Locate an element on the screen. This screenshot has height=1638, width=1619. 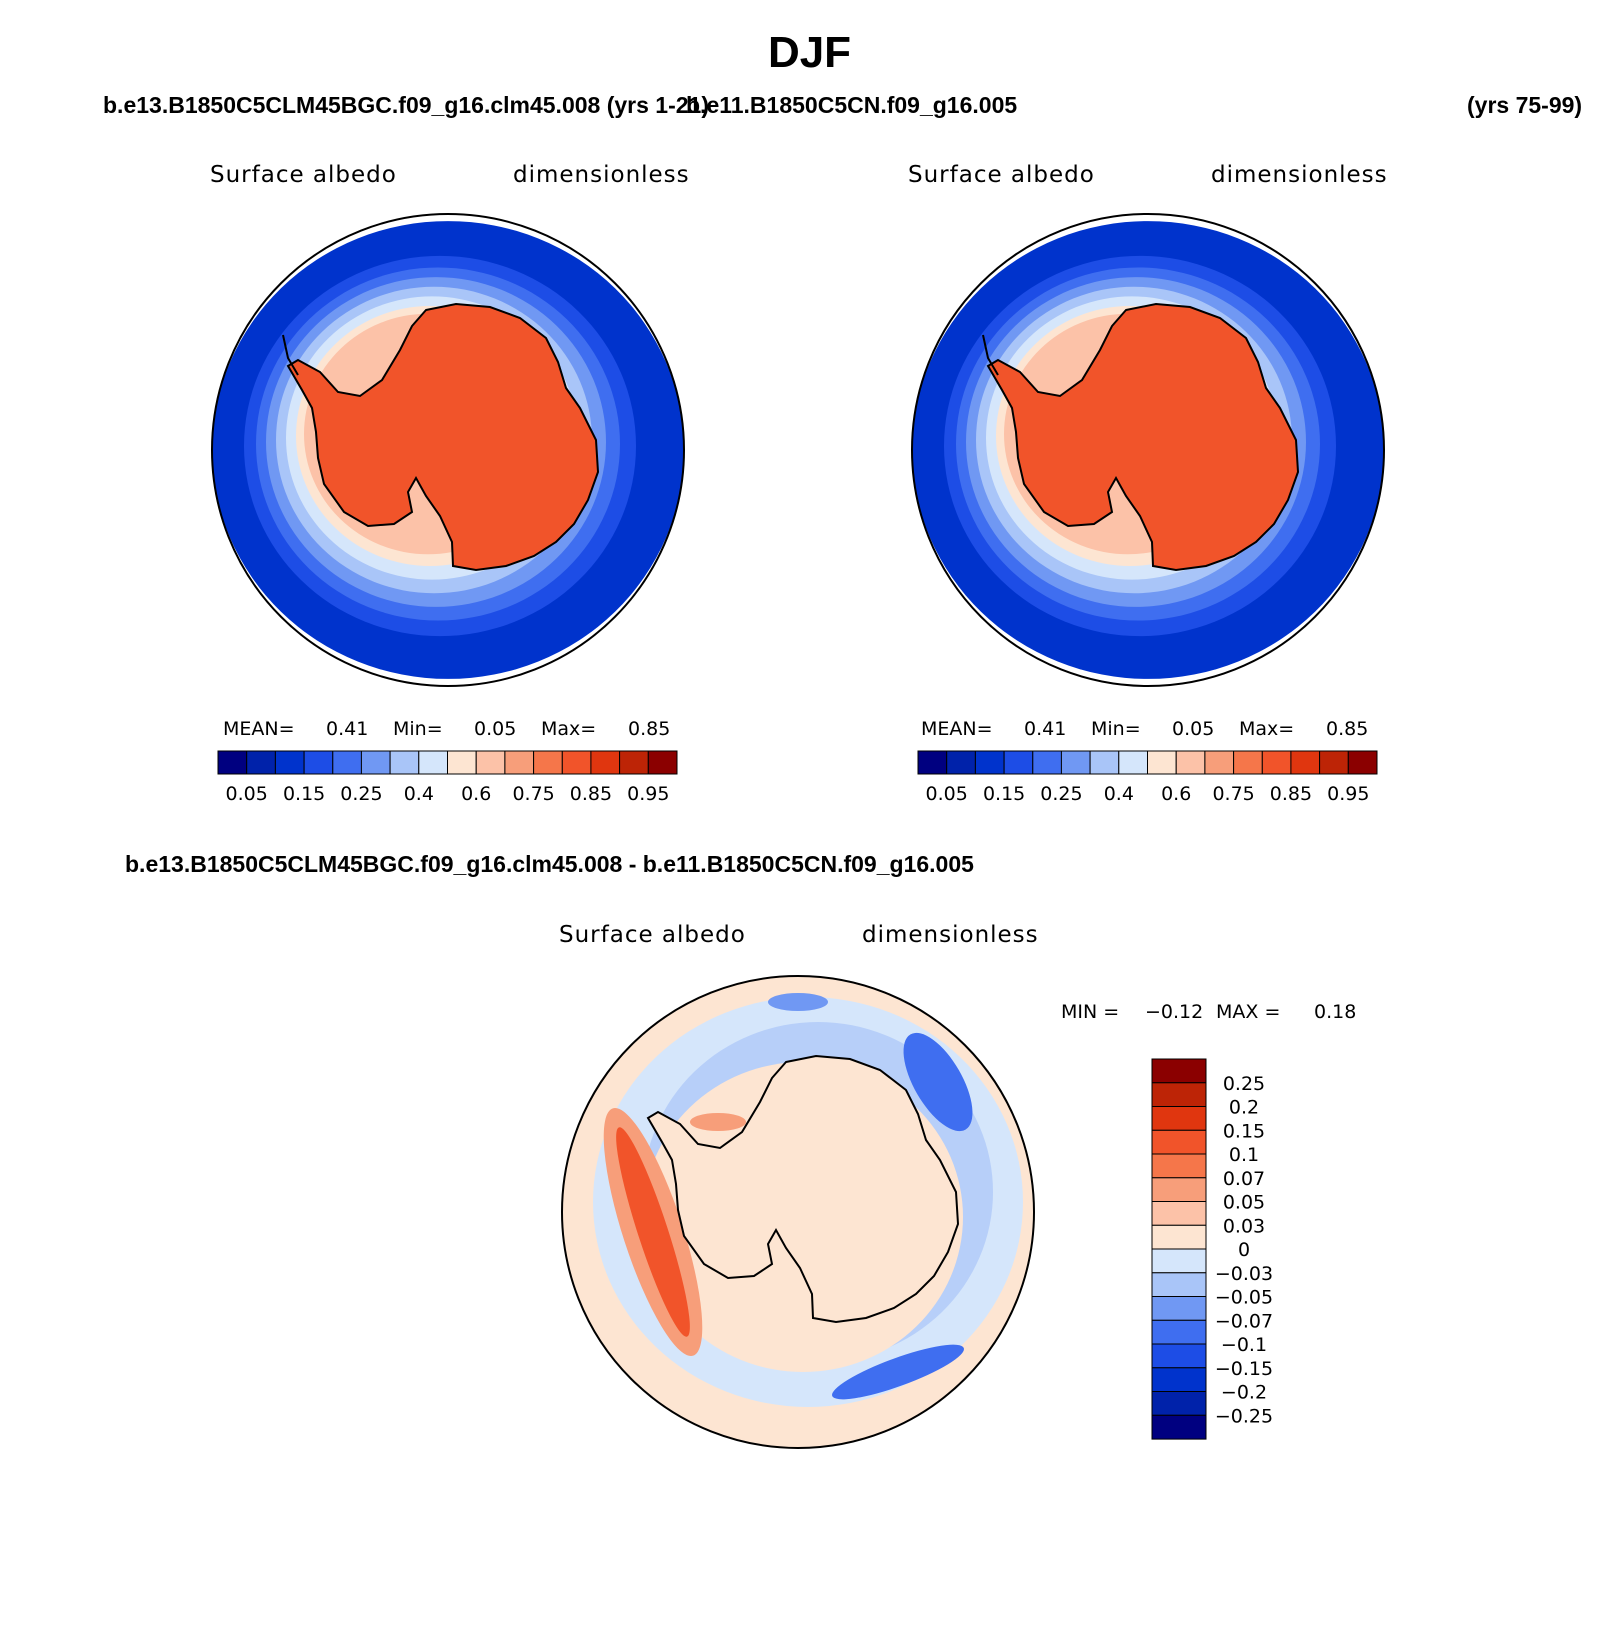
colorbar-tick-label: −0.15 is located at coordinates (1244, 1369).